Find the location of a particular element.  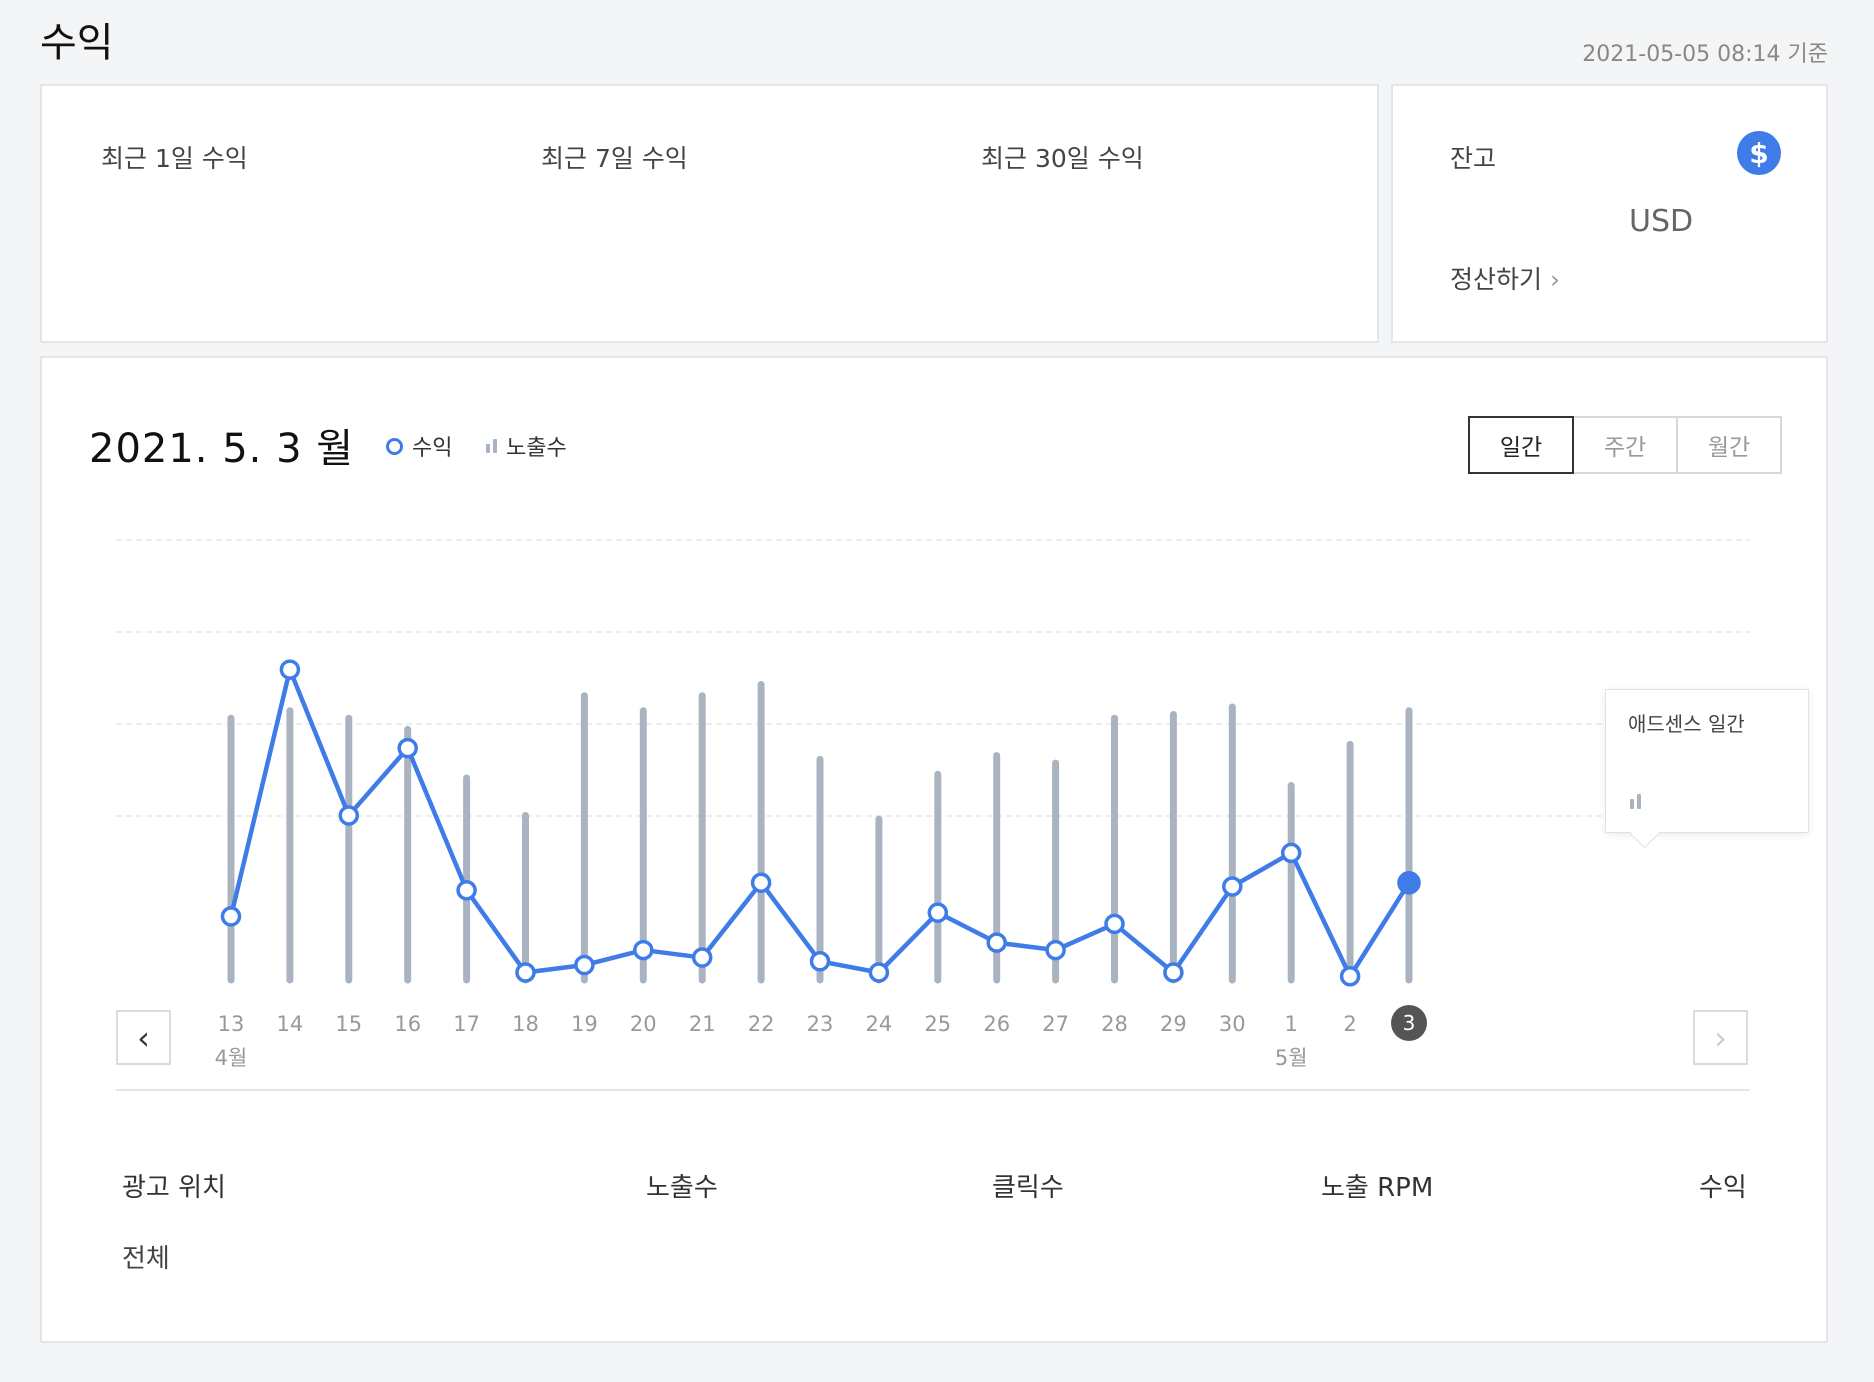

dollar-icon: $ is located at coordinates (1759, 153).